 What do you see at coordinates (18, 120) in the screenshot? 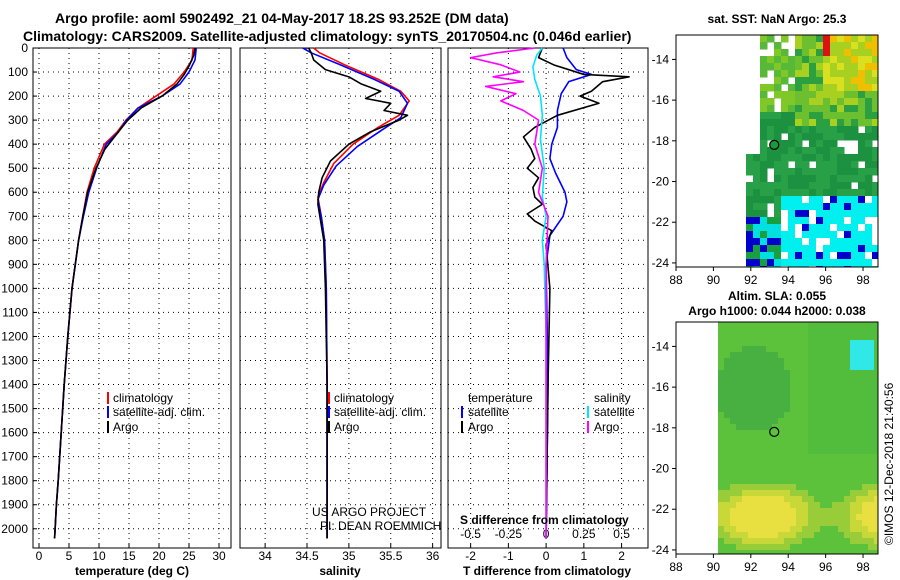
I see `y-tick-label: 300` at bounding box center [18, 120].